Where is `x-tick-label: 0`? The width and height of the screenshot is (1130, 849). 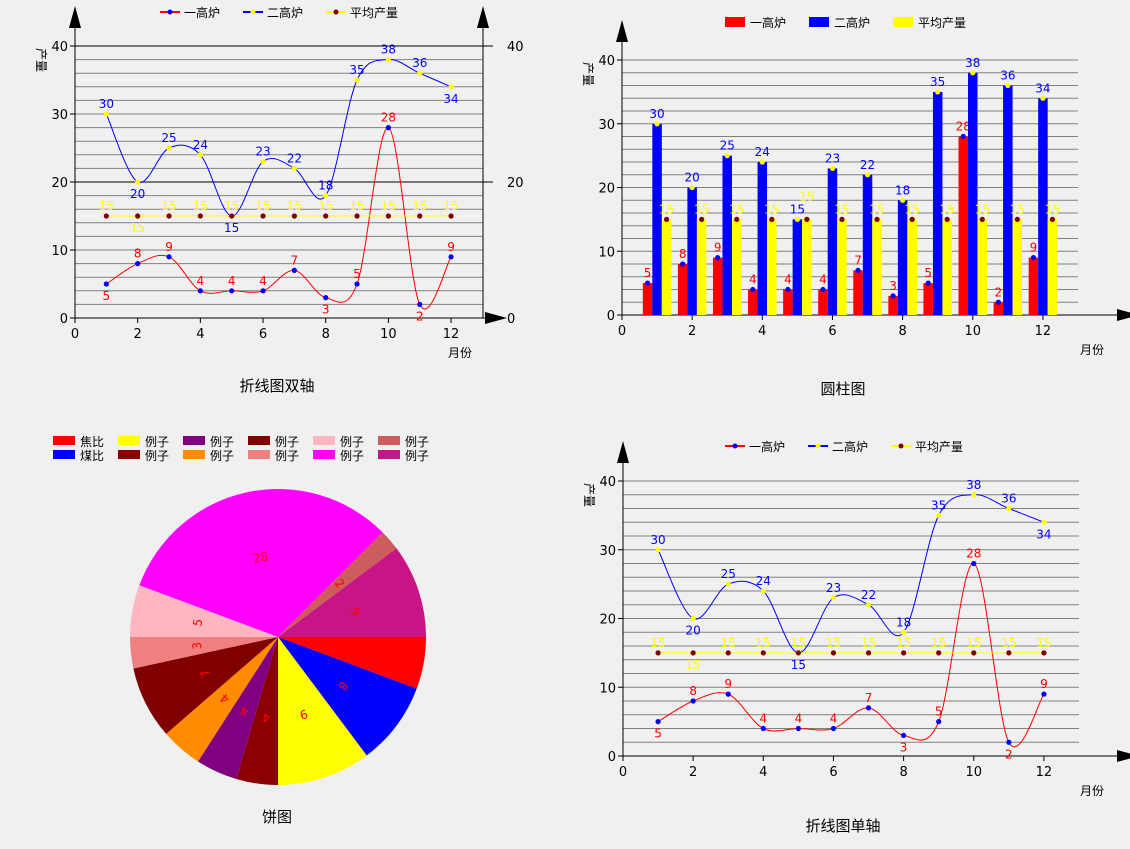
x-tick-label: 0 is located at coordinates (622, 331).